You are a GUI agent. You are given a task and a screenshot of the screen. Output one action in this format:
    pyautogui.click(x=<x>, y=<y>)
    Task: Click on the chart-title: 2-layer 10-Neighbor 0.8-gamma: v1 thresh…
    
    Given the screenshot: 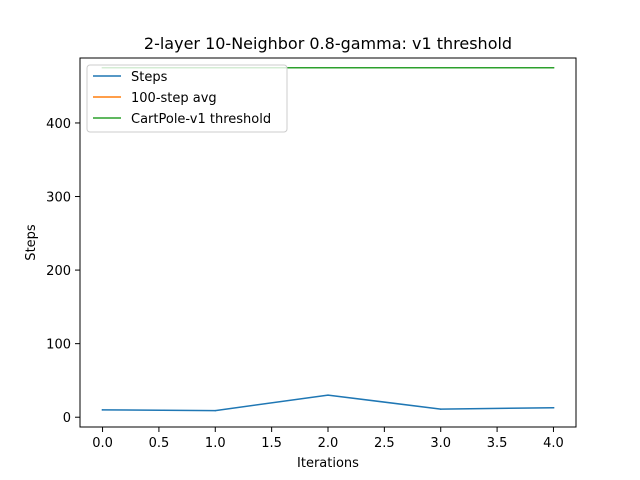 What is the action you would take?
    pyautogui.click(x=328, y=43)
    